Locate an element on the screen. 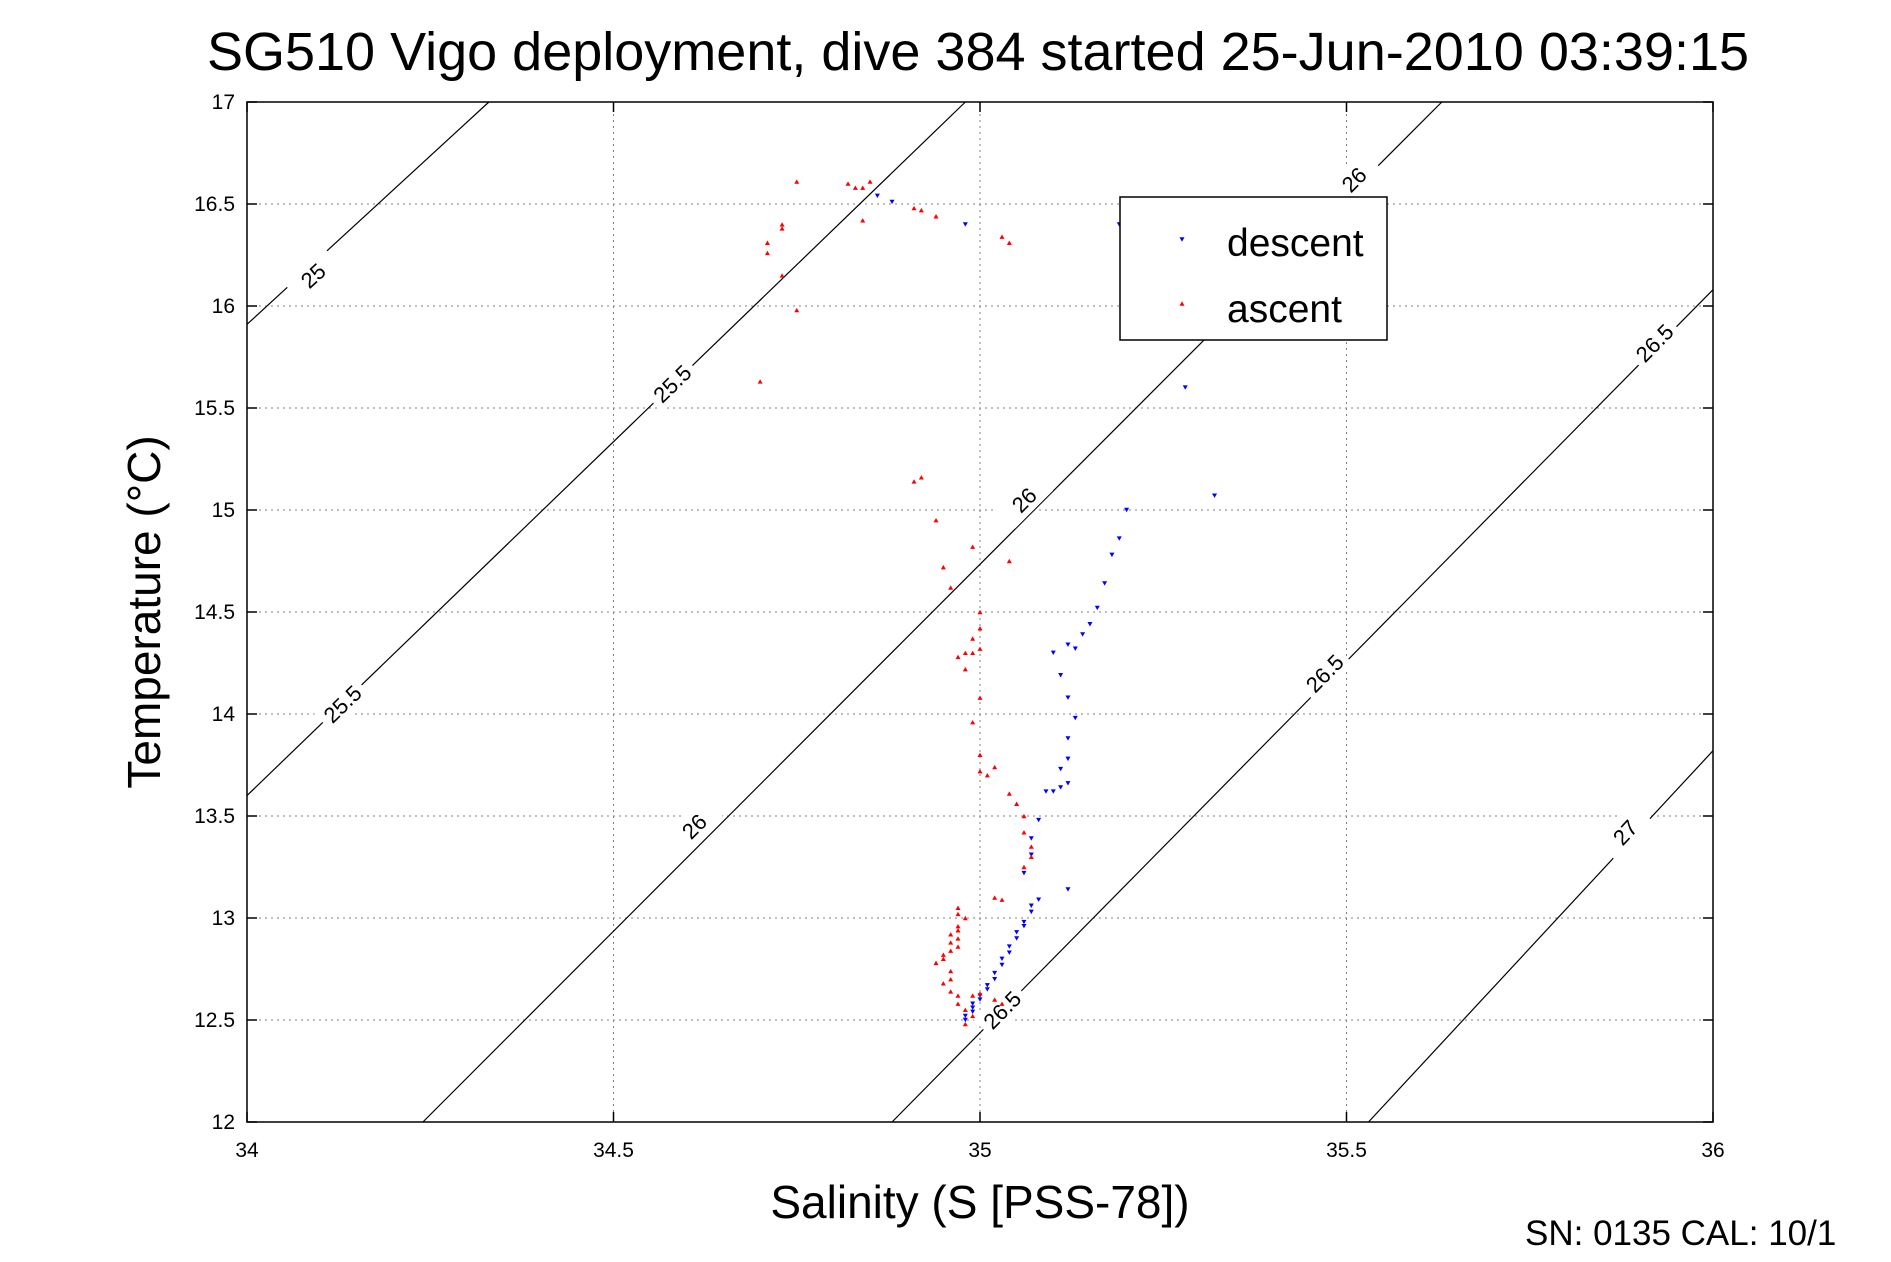 The height and width of the screenshot is (1262, 1891). y-tick-label: 16 is located at coordinates (223, 306).